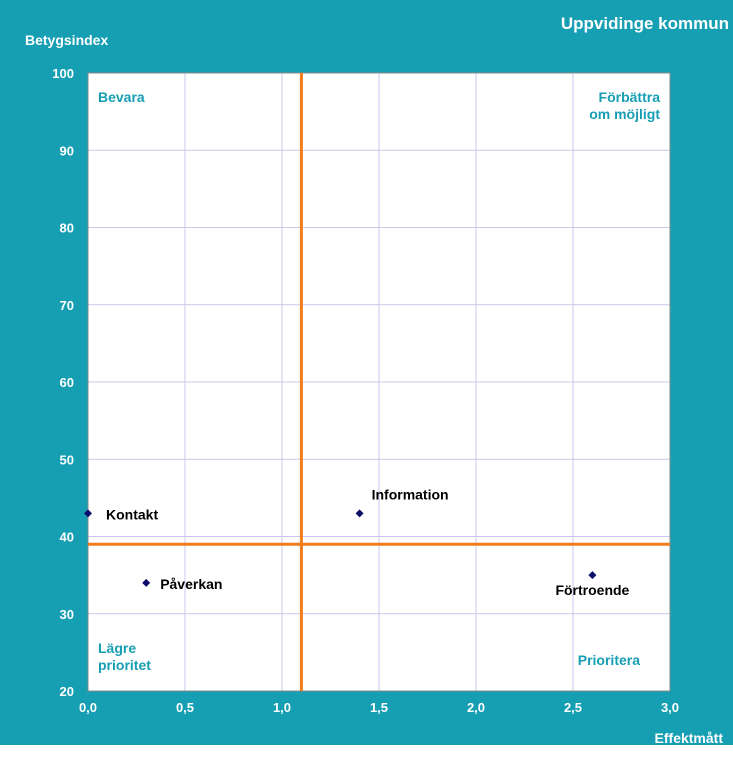  Describe the element at coordinates (117, 648) in the screenshot. I see `quadrant-label-lagre-line1: Lägre` at that location.